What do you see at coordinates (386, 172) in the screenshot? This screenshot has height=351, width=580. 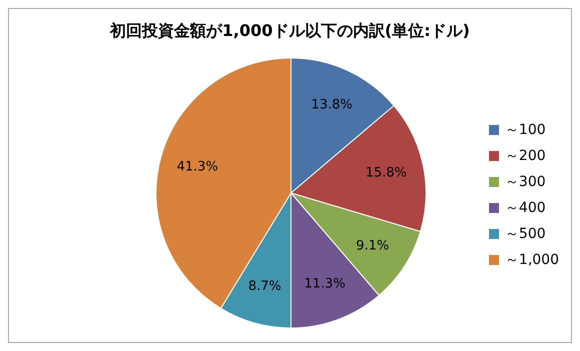 I see `data-label: 15.8%` at bounding box center [386, 172].